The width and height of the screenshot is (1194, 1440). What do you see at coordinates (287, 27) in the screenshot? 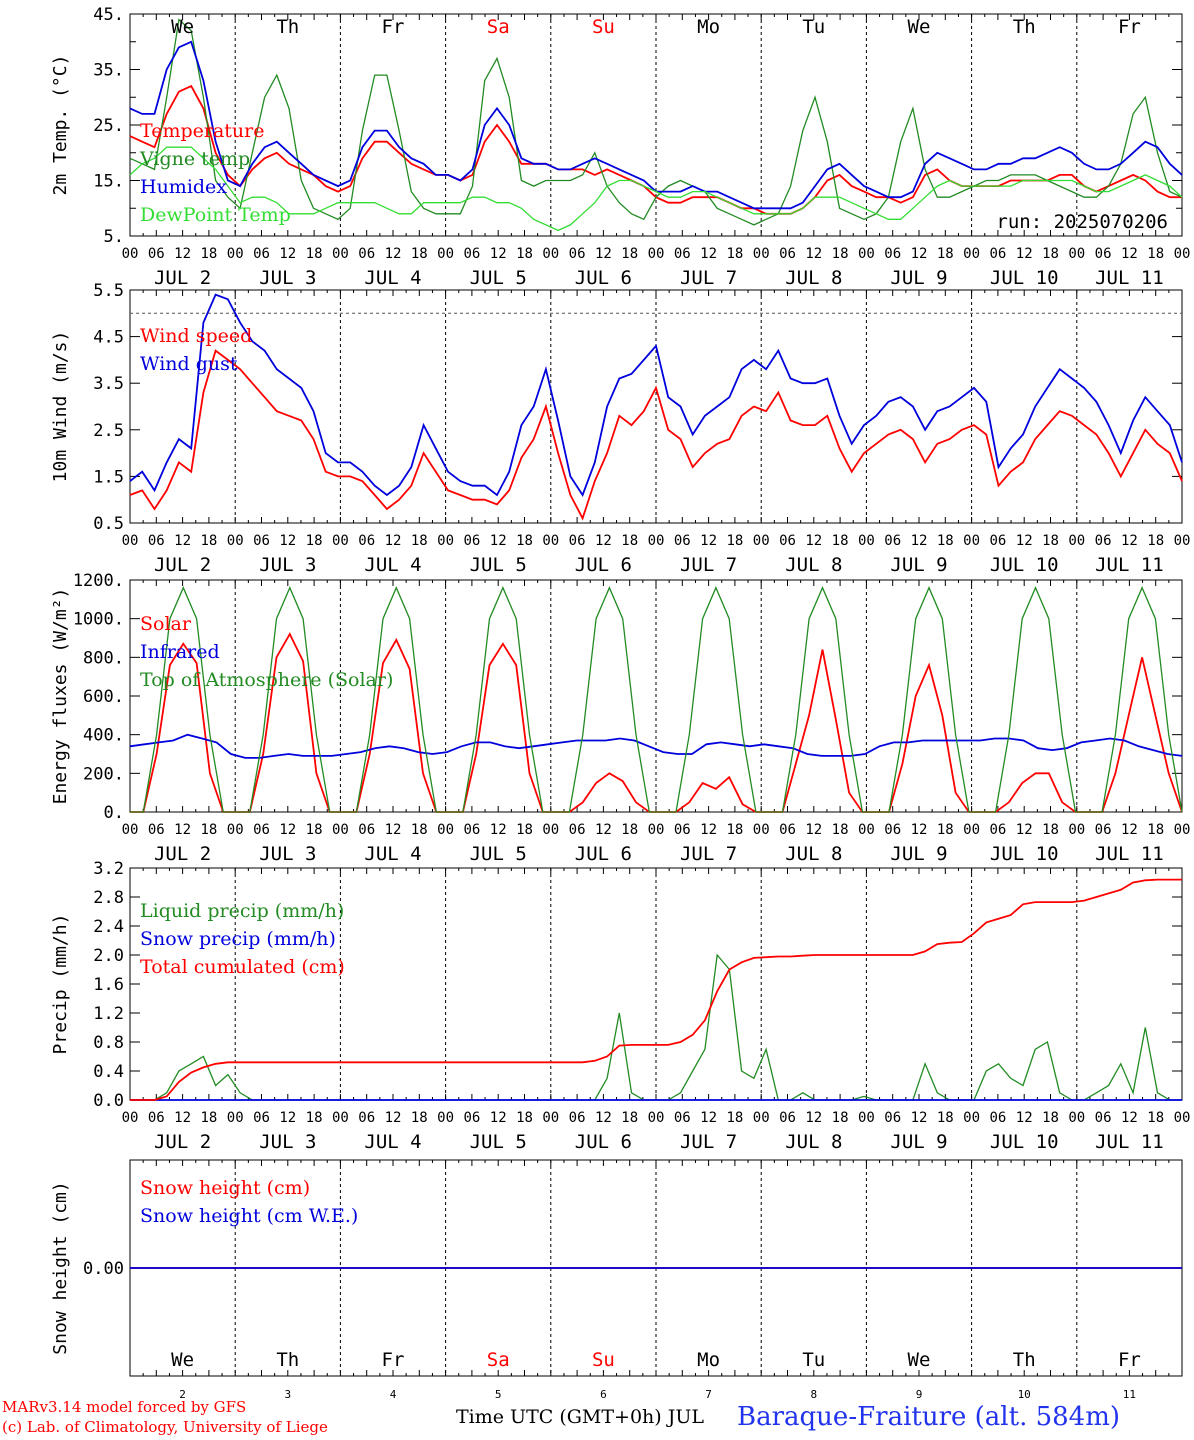
I see `day-name: Th` at bounding box center [287, 27].